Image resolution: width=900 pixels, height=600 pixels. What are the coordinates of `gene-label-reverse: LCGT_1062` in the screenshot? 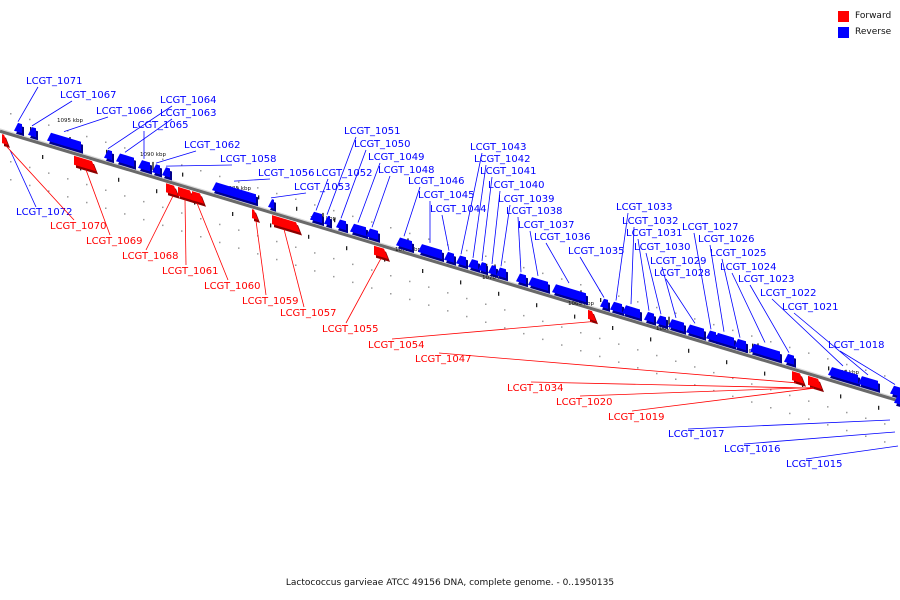 It's located at (212, 145).